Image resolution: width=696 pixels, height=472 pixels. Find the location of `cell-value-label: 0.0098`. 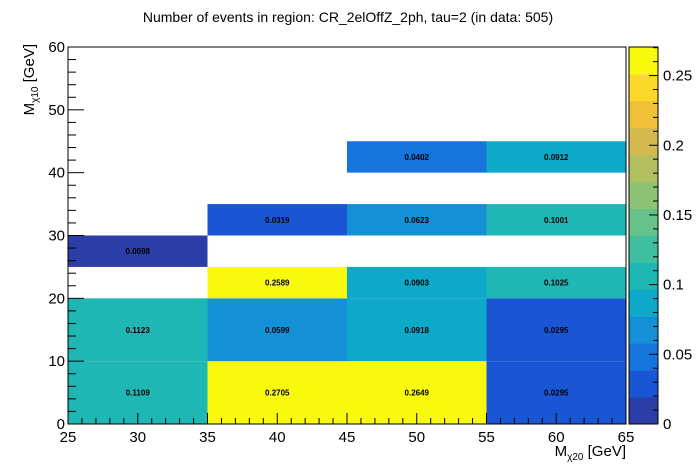

cell-value-label: 0.0098 is located at coordinates (138, 251).